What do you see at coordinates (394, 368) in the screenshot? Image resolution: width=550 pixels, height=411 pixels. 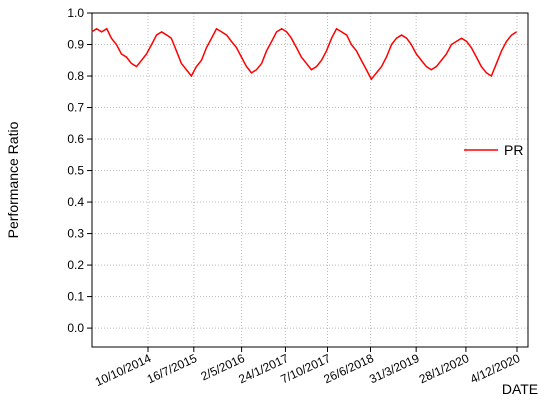 I see `x-tick-label: 31/3/2019` at bounding box center [394, 368].